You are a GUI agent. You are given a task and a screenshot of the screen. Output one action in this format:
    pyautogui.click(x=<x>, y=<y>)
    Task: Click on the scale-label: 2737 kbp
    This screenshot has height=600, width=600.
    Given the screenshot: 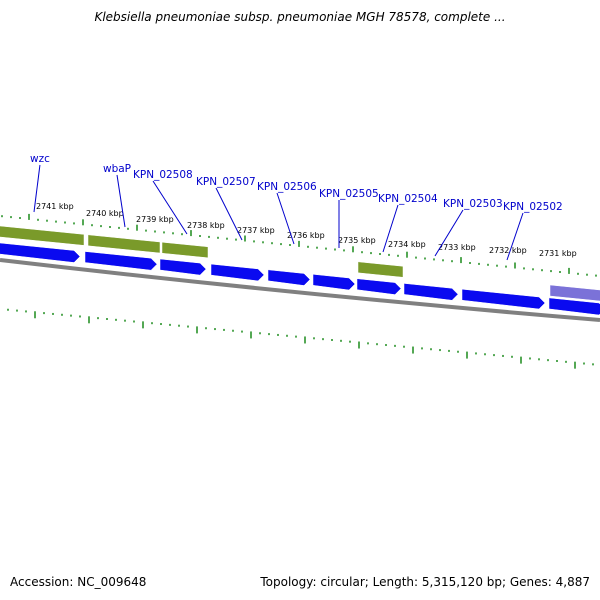 What is the action you would take?
    pyautogui.click(x=256, y=230)
    